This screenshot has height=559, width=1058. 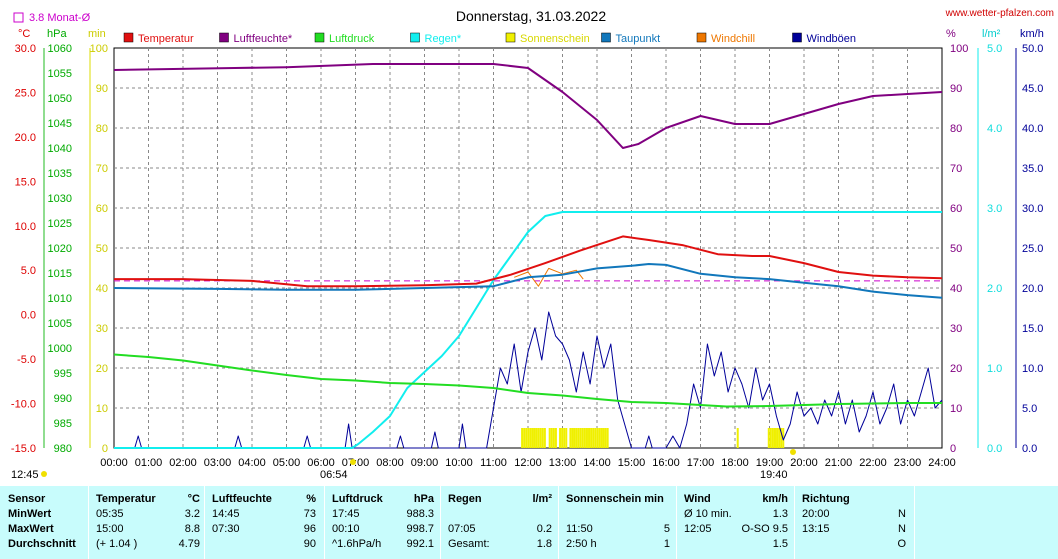 What do you see at coordinates (26, 360) in the screenshot?
I see `temp-tick-label: -5.0` at bounding box center [26, 360].